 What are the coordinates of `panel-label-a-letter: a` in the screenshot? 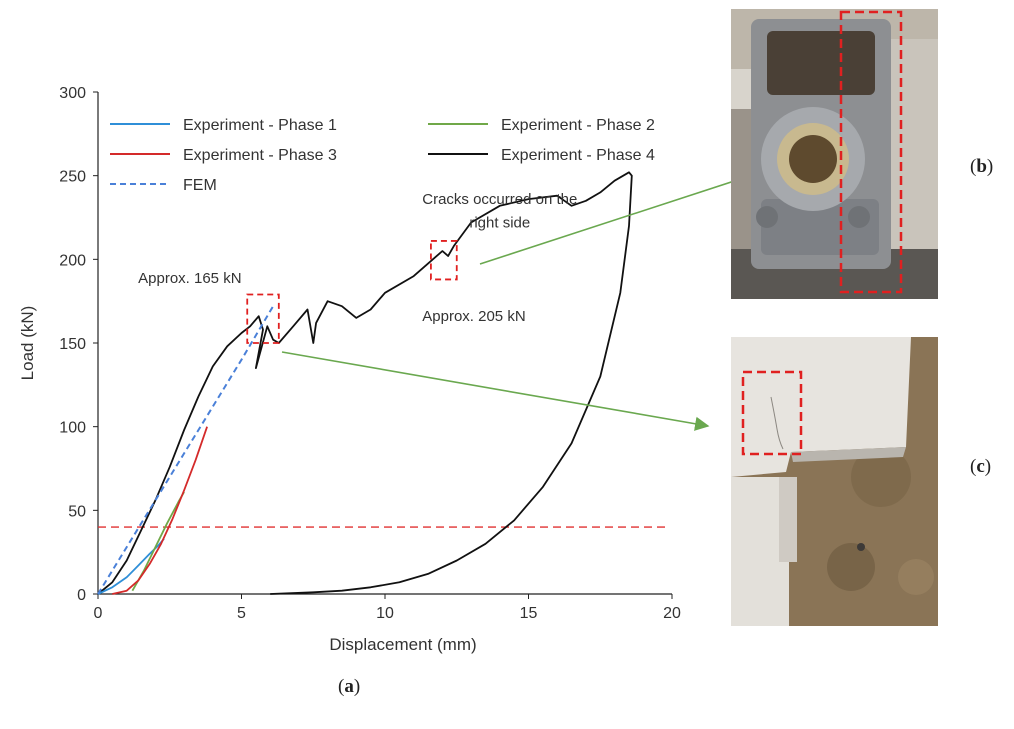 It's located at (349, 686).